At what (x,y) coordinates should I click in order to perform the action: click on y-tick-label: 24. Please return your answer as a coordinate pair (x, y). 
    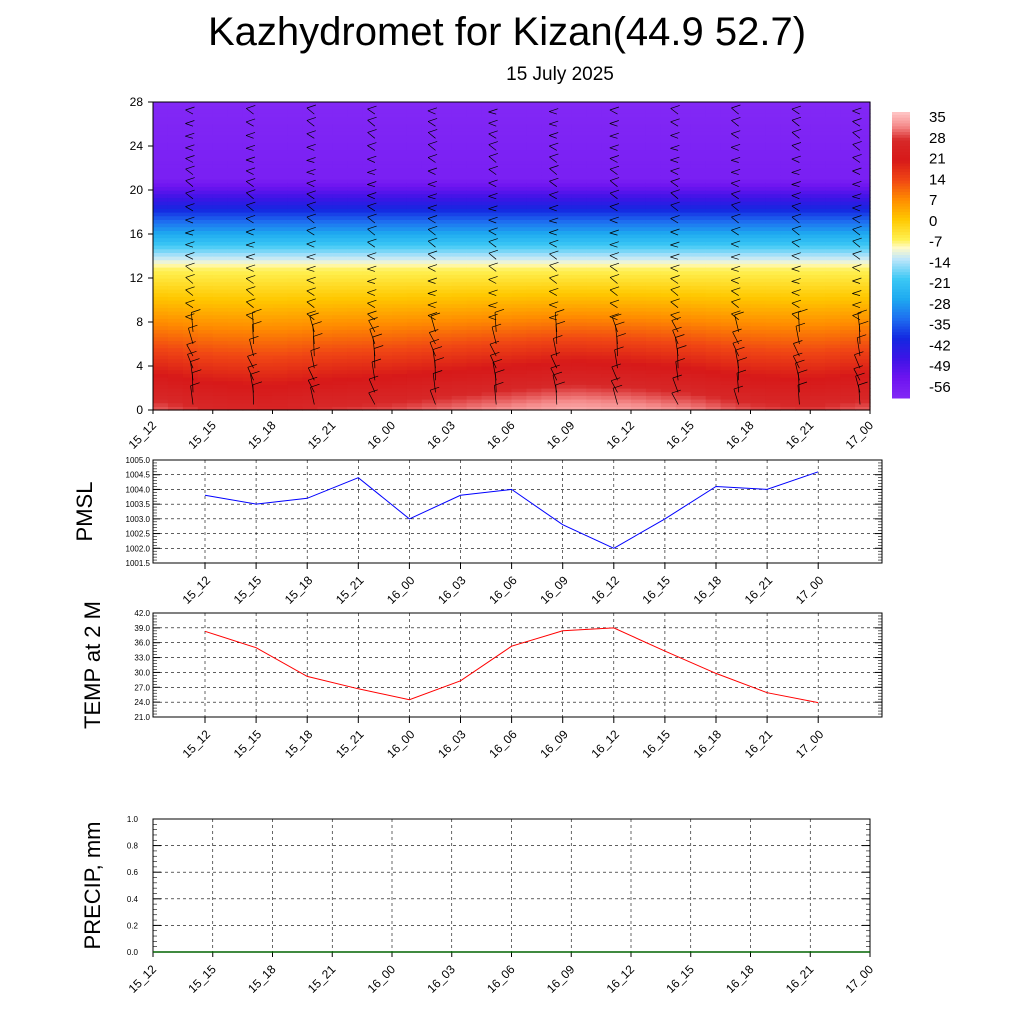
    Looking at the image, I should click on (137, 146).